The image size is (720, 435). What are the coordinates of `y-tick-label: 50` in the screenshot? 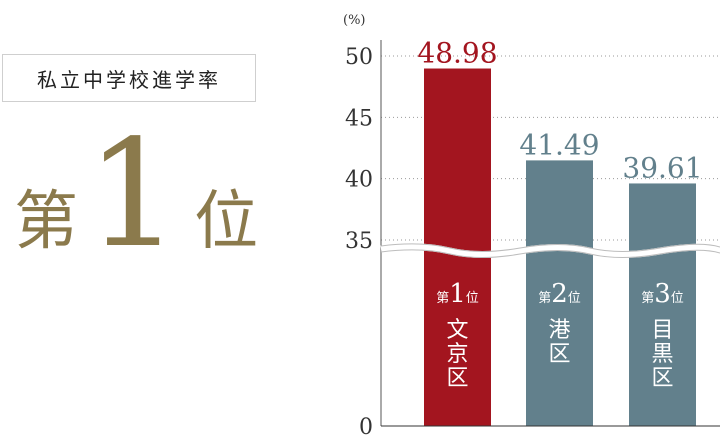 It's located at (359, 57).